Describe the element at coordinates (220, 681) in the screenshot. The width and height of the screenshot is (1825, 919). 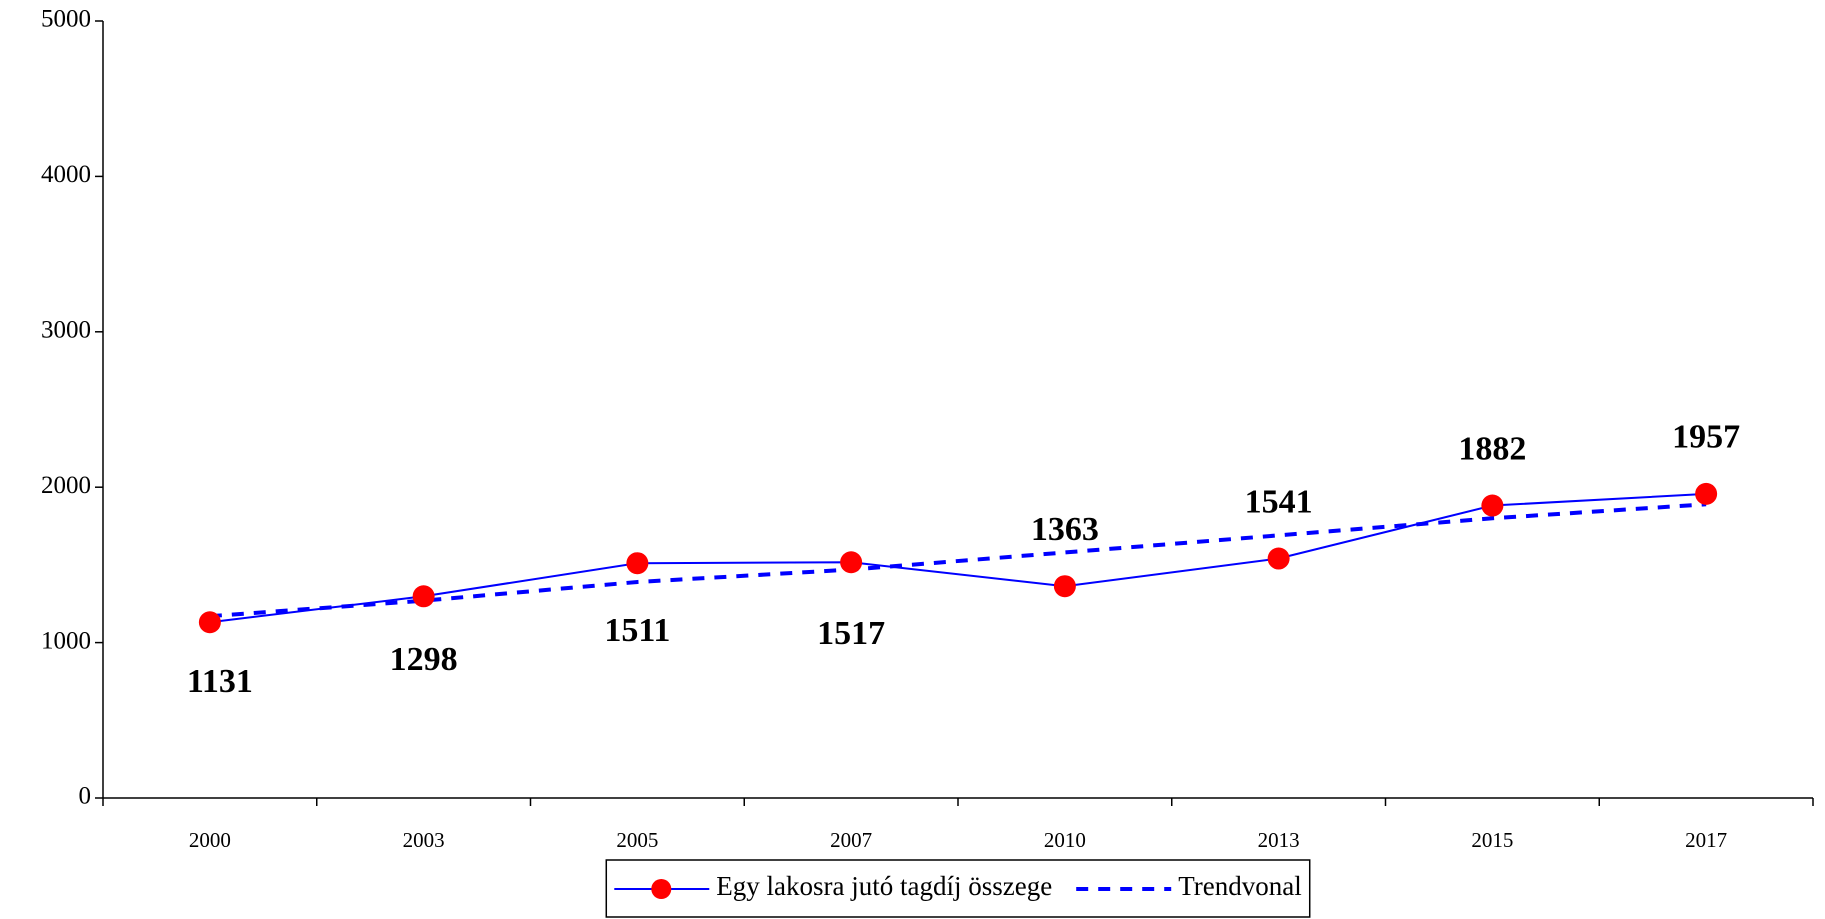
I see `data-label: 1131` at that location.